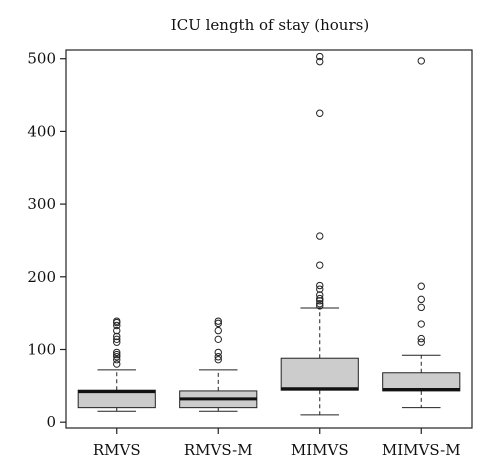 This screenshot has width=500, height=475. What do you see at coordinates (41, 277) in the screenshot?
I see `y-tick-label-200: 200` at bounding box center [41, 277].